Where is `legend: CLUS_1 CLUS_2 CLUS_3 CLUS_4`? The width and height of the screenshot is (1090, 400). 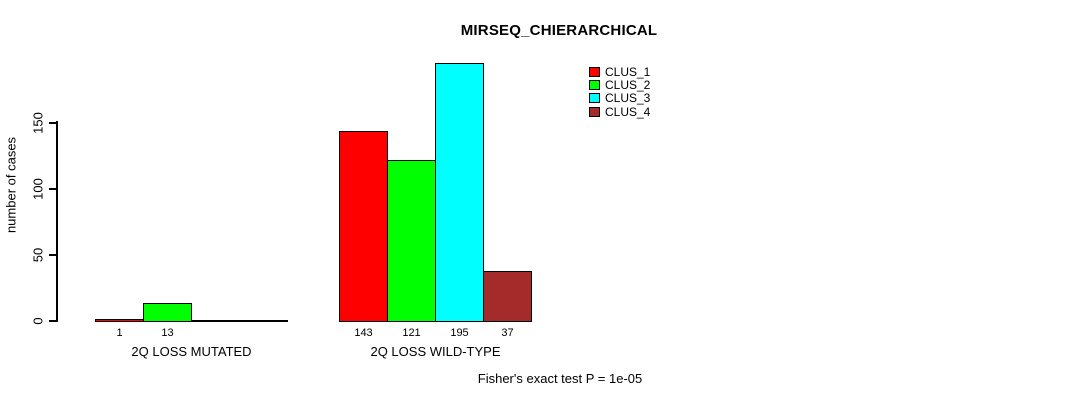 legend: CLUS_1 CLUS_2 CLUS_3 CLUS_4 is located at coordinates (619, 92).